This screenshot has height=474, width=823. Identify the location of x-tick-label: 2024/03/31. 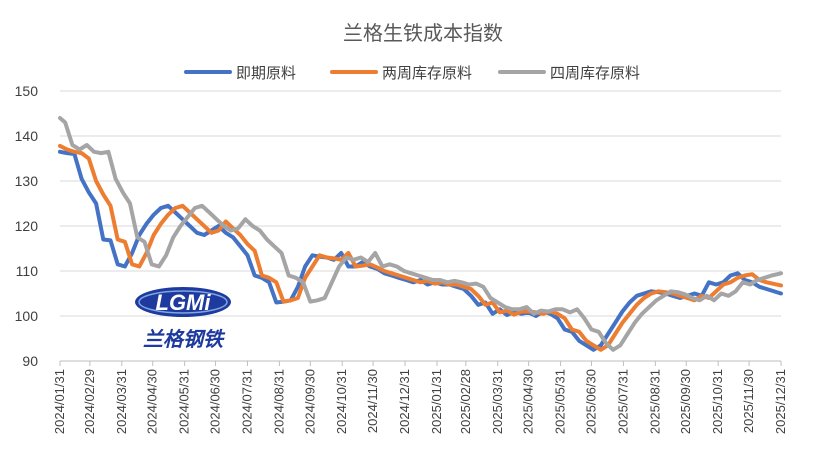
(121, 401).